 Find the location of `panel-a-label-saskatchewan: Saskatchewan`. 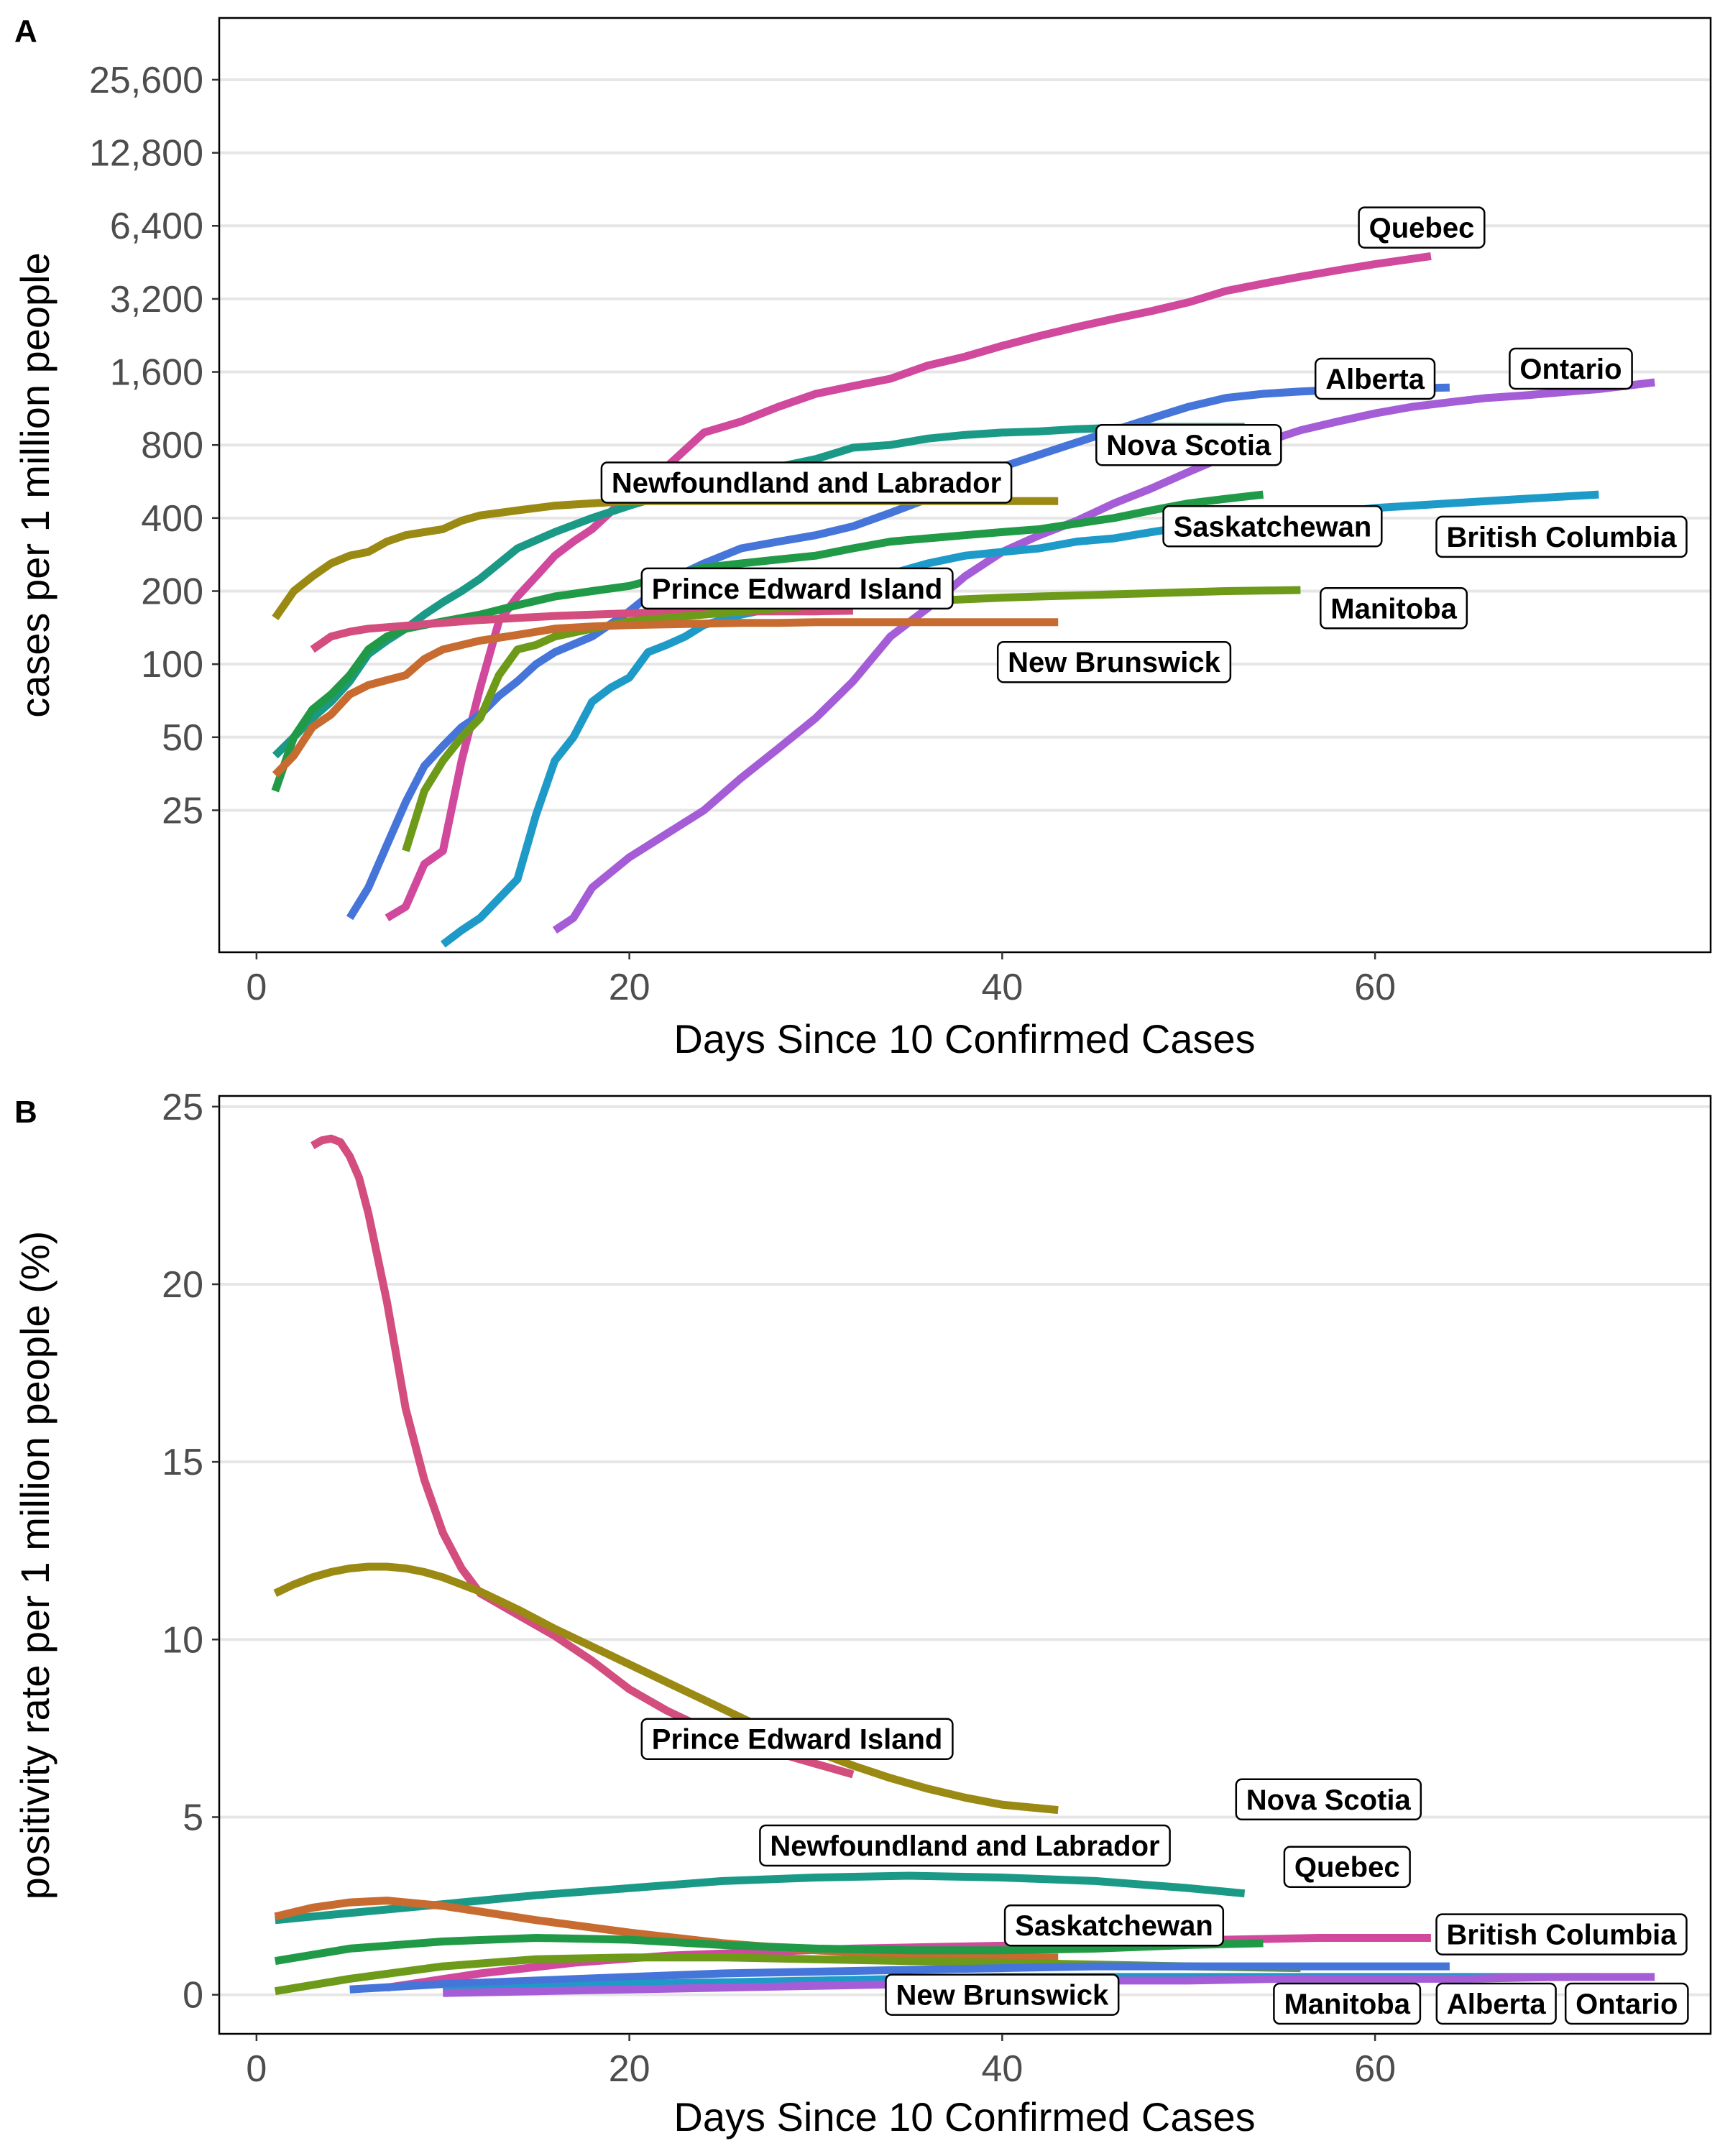

panel-a-label-saskatchewan: Saskatchewan is located at coordinates (1272, 526).